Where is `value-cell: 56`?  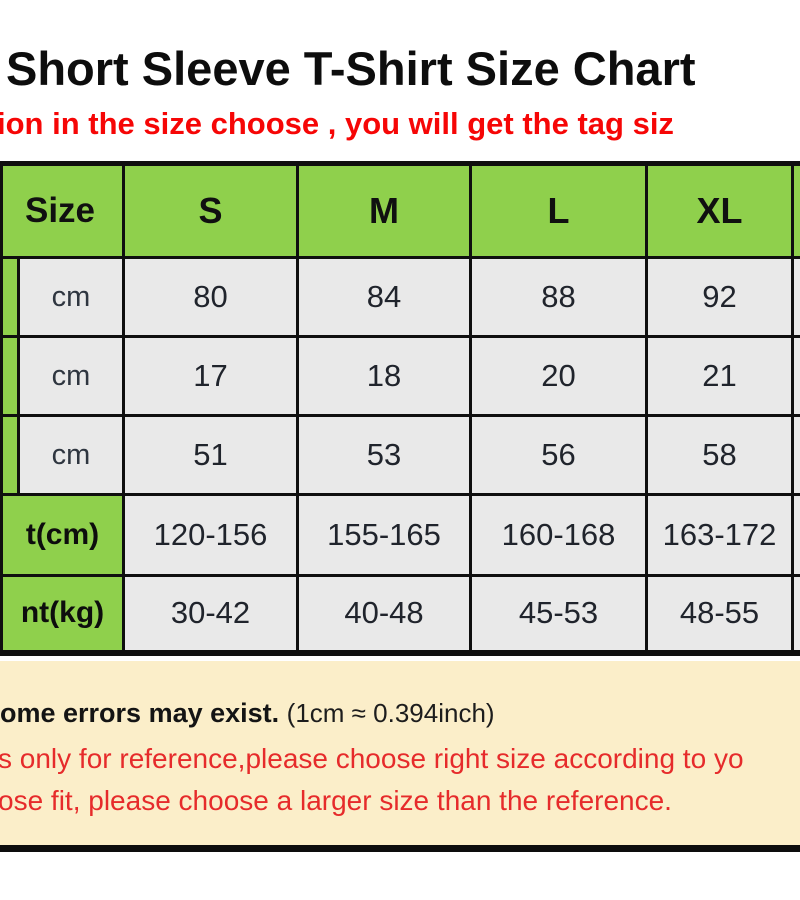 value-cell: 56 is located at coordinates (559, 455).